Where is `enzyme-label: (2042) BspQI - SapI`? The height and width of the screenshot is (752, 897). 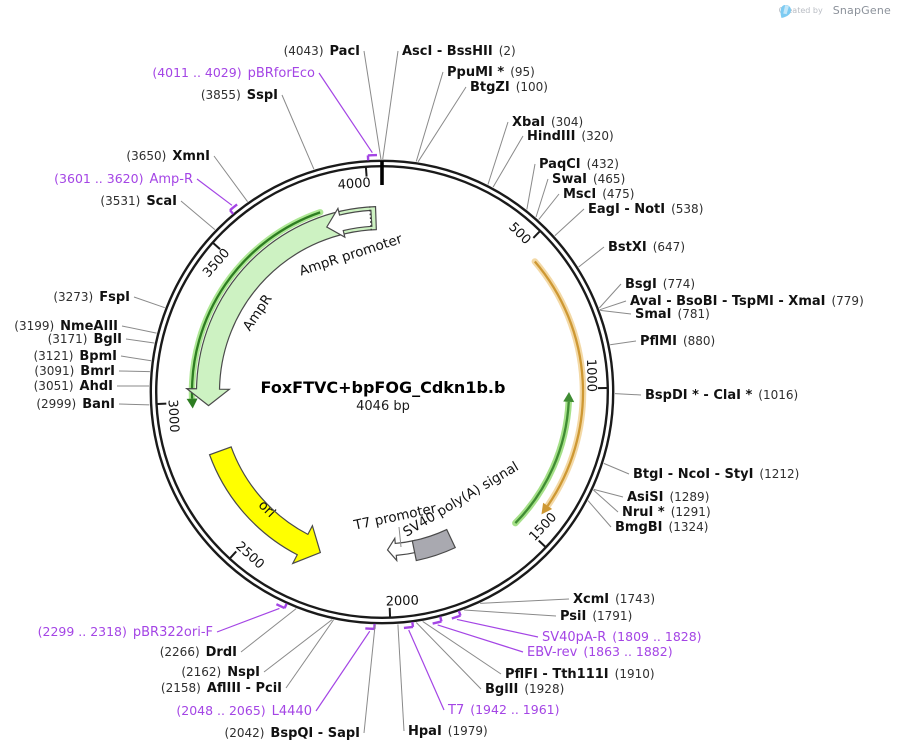
enzyme-label: (2042) BspQI - SapI is located at coordinates (292, 733).